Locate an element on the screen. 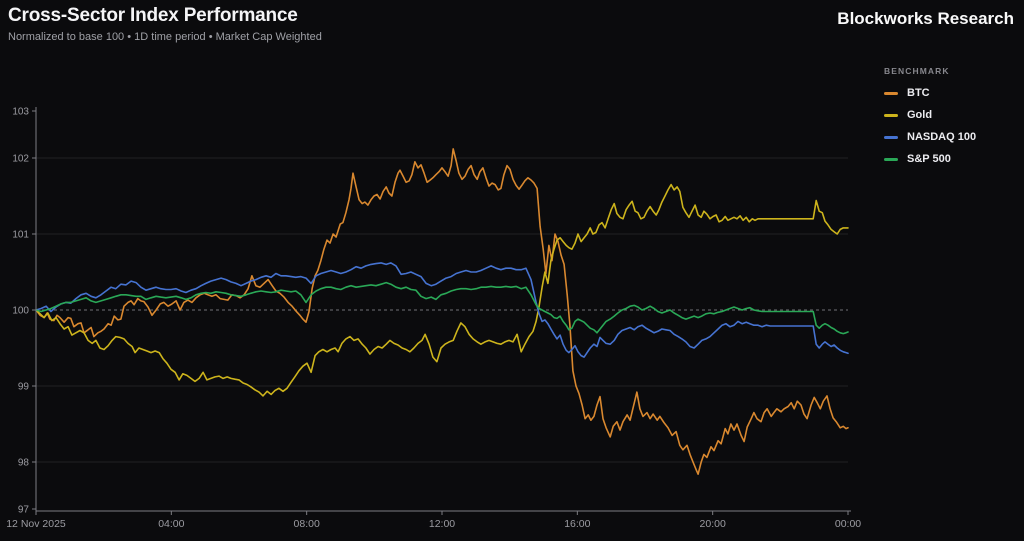  legend-item-gold: Gold is located at coordinates (952, 115).